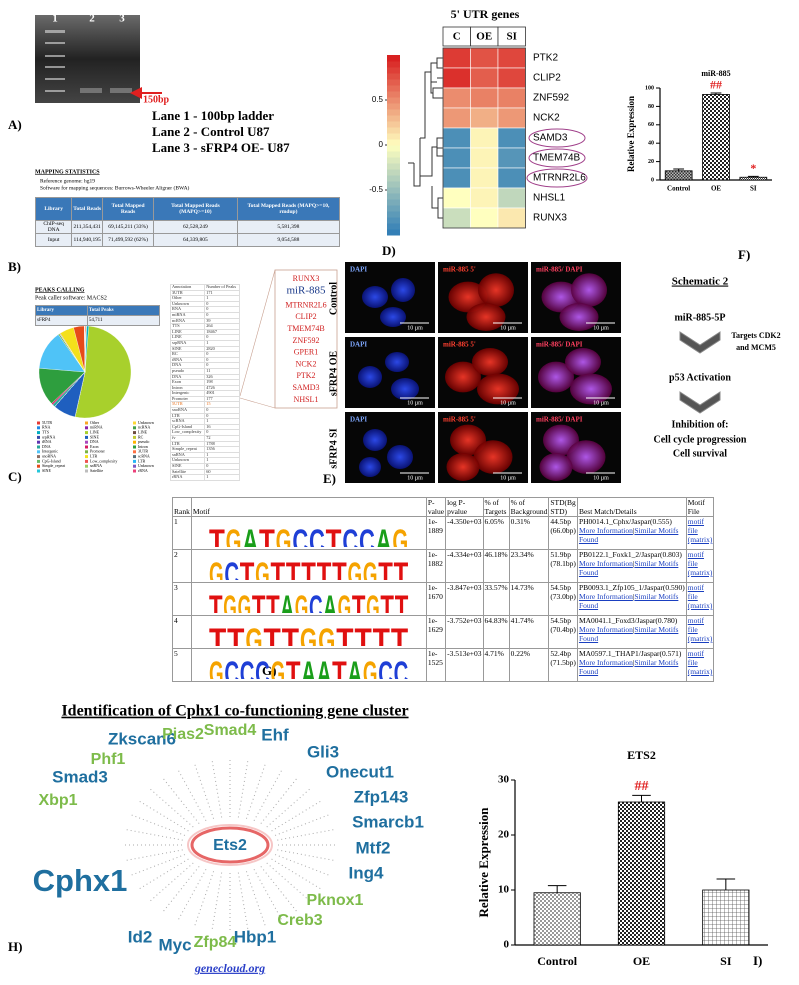  What do you see at coordinates (46, 446) in the screenshot?
I see `legend-label: DNA` at bounding box center [46, 446].